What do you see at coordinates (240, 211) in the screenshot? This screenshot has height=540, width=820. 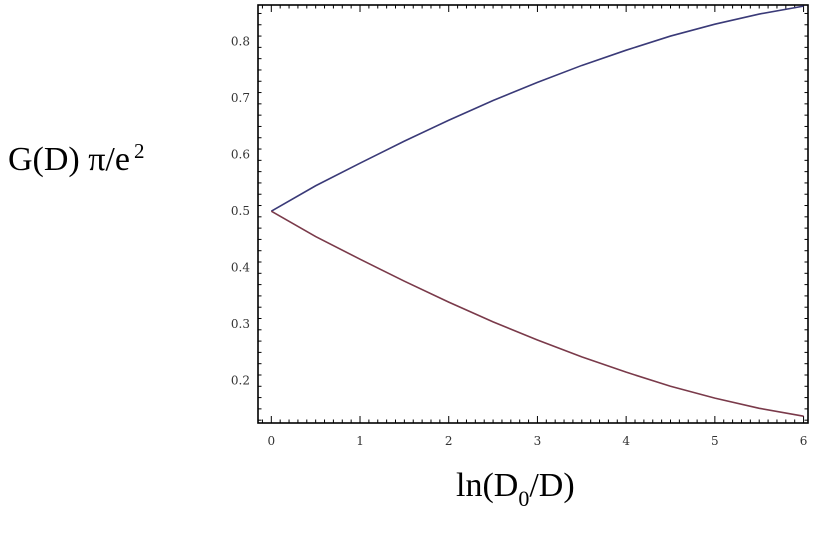 I see `y-tick-label: 0.5` at bounding box center [240, 211].